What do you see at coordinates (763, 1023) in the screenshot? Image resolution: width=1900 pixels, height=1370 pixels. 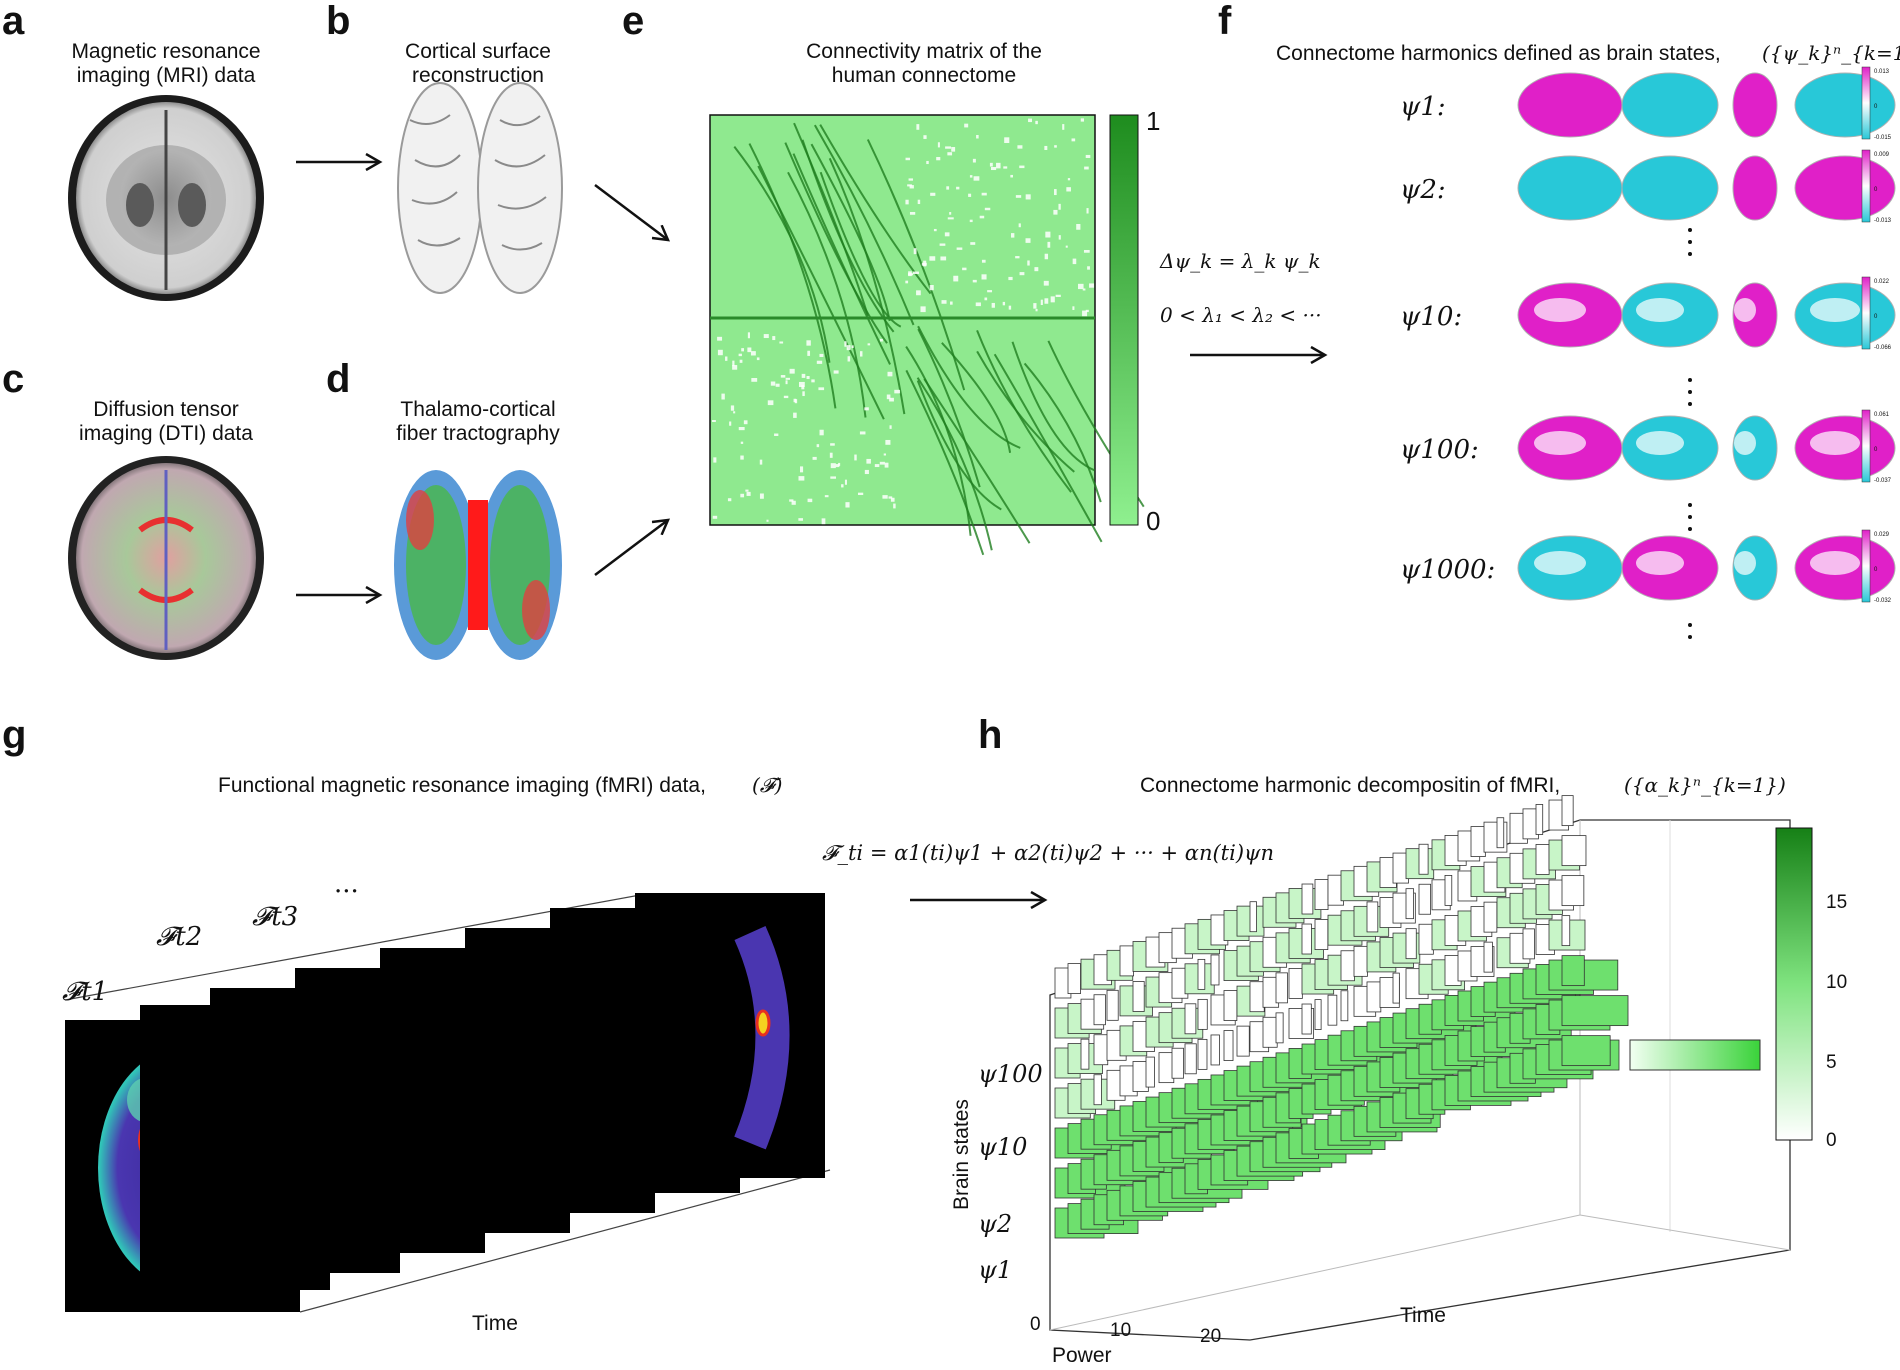 I see `fmri-activation` at bounding box center [763, 1023].